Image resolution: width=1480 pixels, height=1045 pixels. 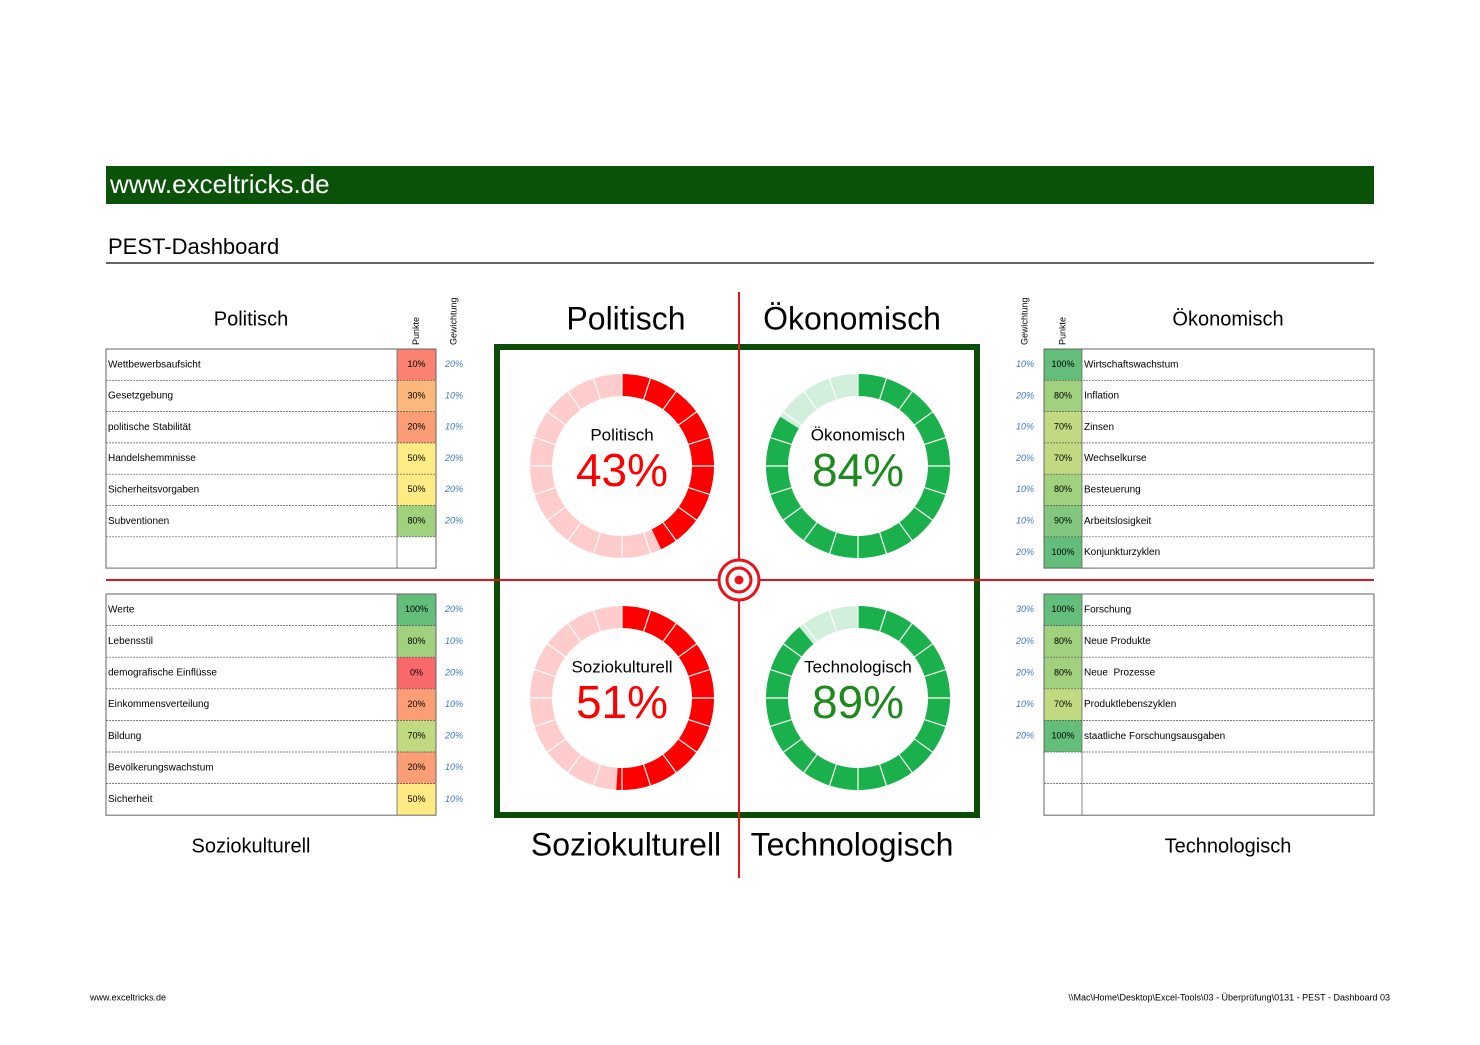 What do you see at coordinates (219, 184) in the screenshot?
I see `banner-text: www.exceltricks.de` at bounding box center [219, 184].